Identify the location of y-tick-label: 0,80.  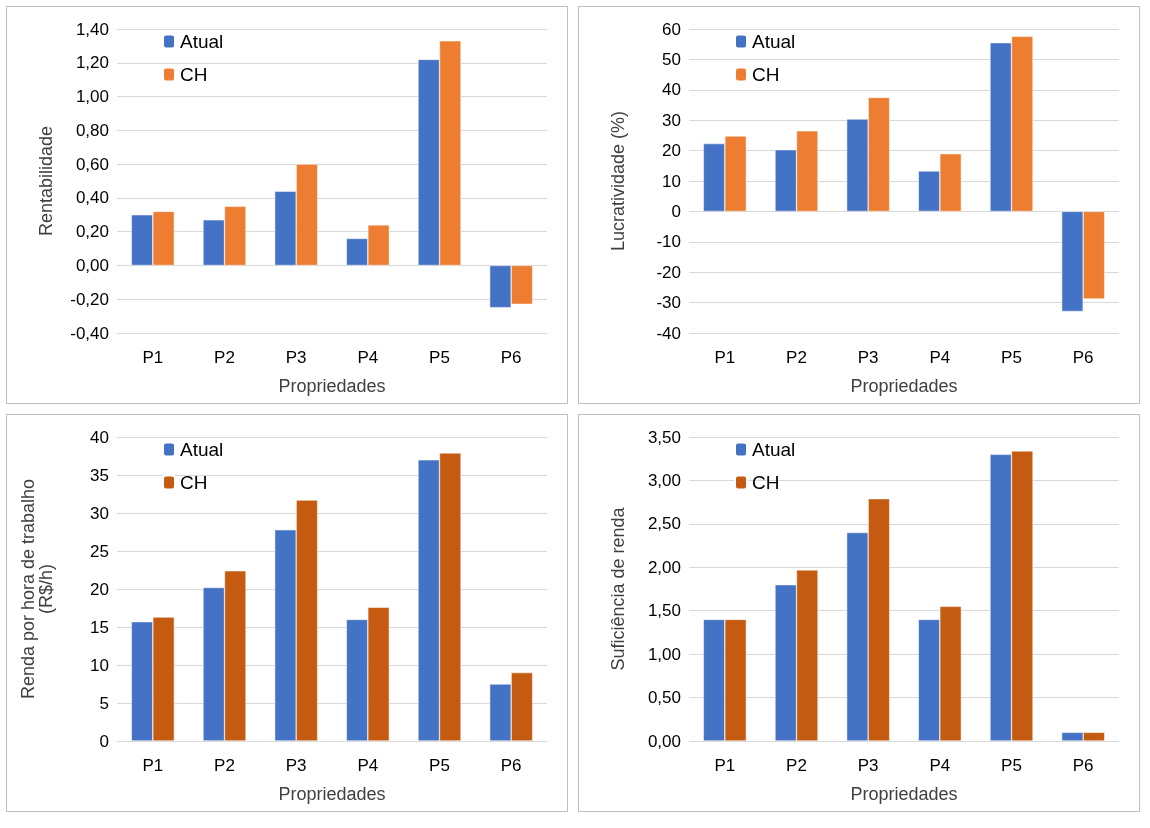
(92, 130).